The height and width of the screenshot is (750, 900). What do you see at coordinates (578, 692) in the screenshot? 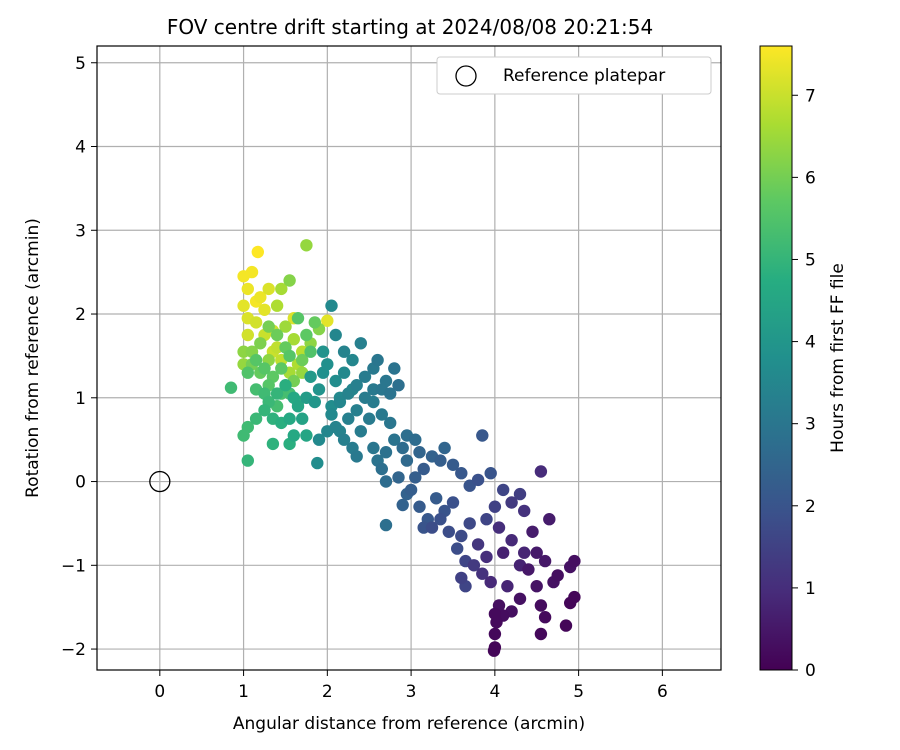
I see `x-tick-label: 5` at bounding box center [578, 692].